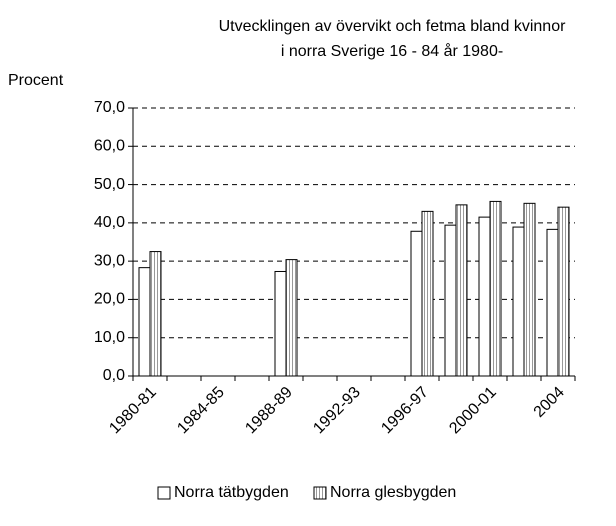  What do you see at coordinates (133, 411) in the screenshot?
I see `x-tick-label: 1980-81` at bounding box center [133, 411].